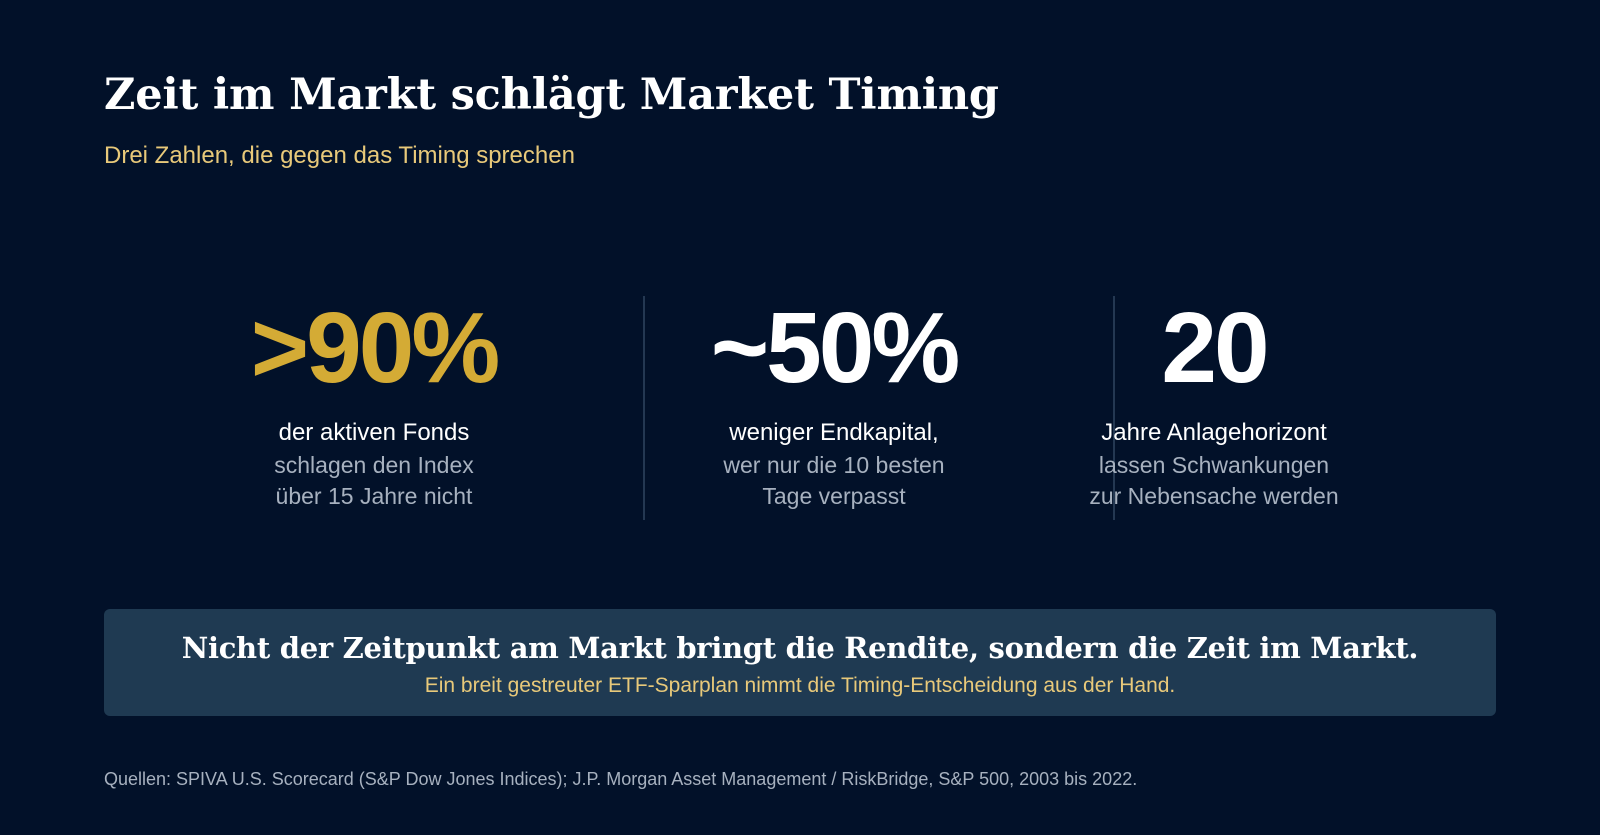  What do you see at coordinates (1215, 348) in the screenshot?
I see `stat-value: 20` at bounding box center [1215, 348].